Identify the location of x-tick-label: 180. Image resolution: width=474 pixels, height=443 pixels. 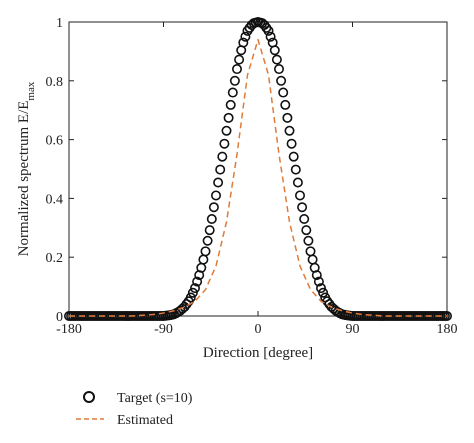
(447, 329).